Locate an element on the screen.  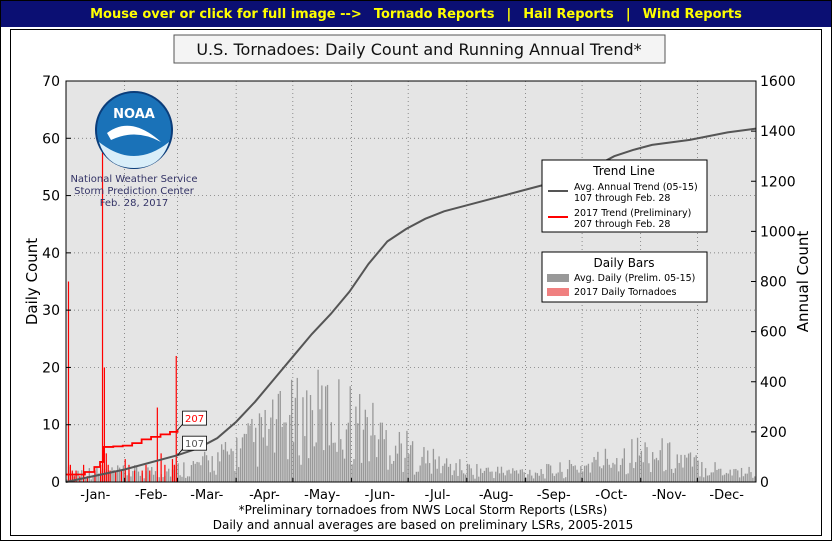
legend-avg-label-2: 107 through Feb. 28 is located at coordinates (622, 198).